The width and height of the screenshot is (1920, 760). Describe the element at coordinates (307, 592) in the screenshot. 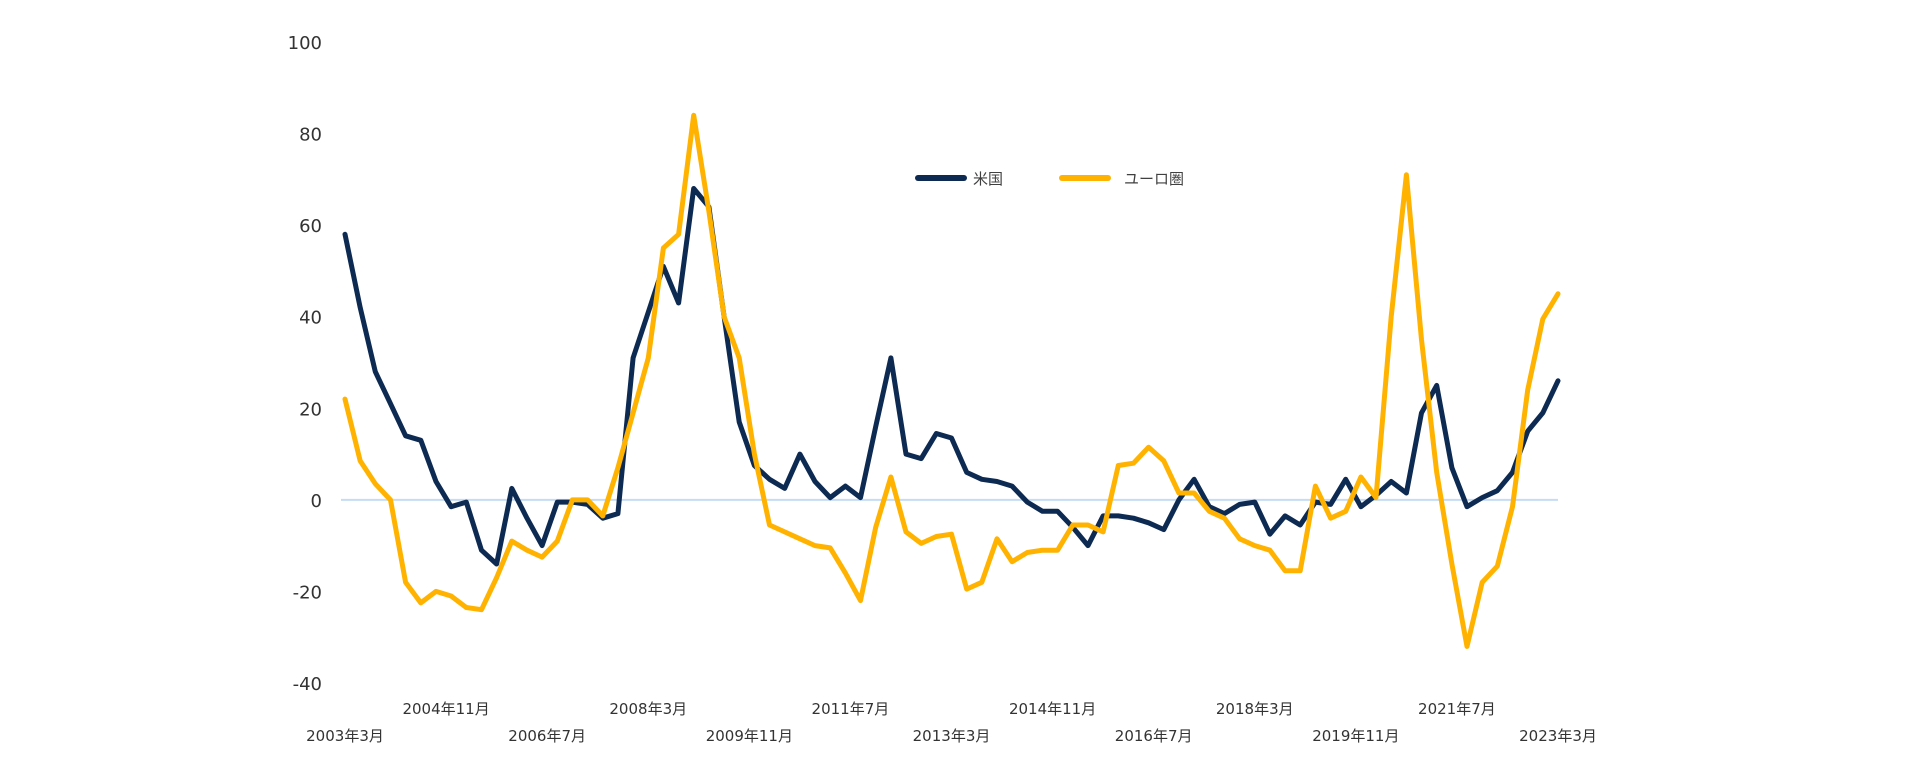

I see `y-tick-label: -20` at that location.